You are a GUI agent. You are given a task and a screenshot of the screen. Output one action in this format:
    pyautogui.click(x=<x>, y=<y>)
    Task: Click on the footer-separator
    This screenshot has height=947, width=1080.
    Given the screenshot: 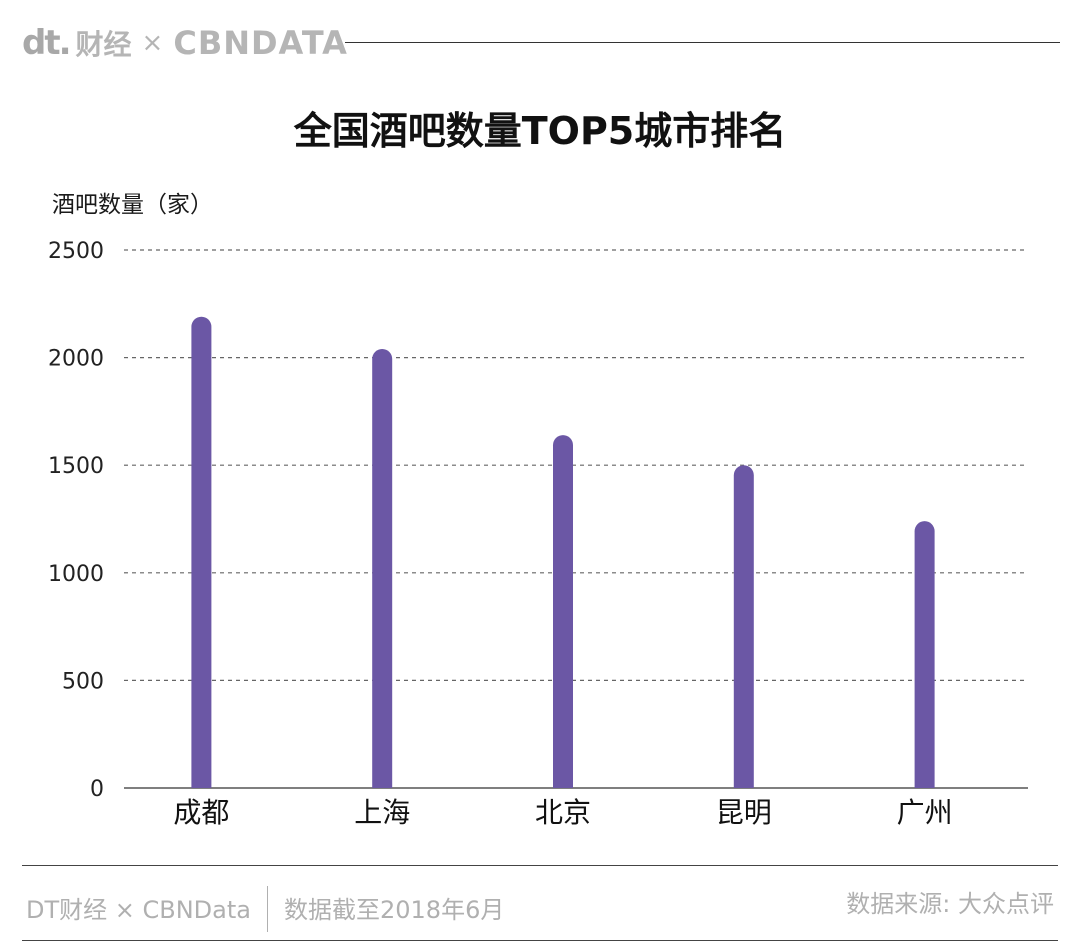 What is the action you would take?
    pyautogui.click(x=267, y=909)
    